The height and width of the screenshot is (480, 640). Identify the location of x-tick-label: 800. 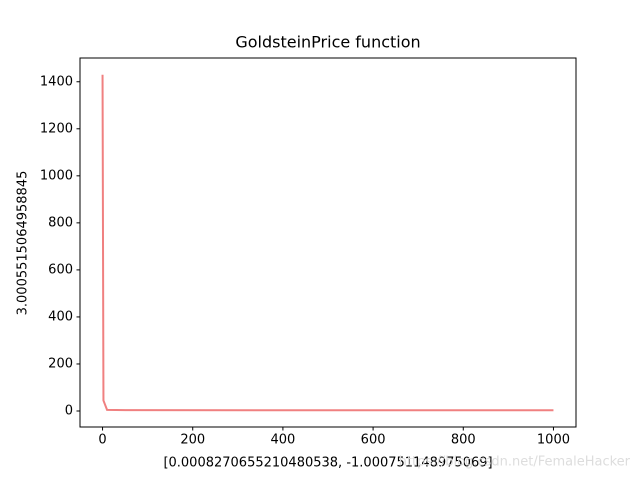
(463, 440).